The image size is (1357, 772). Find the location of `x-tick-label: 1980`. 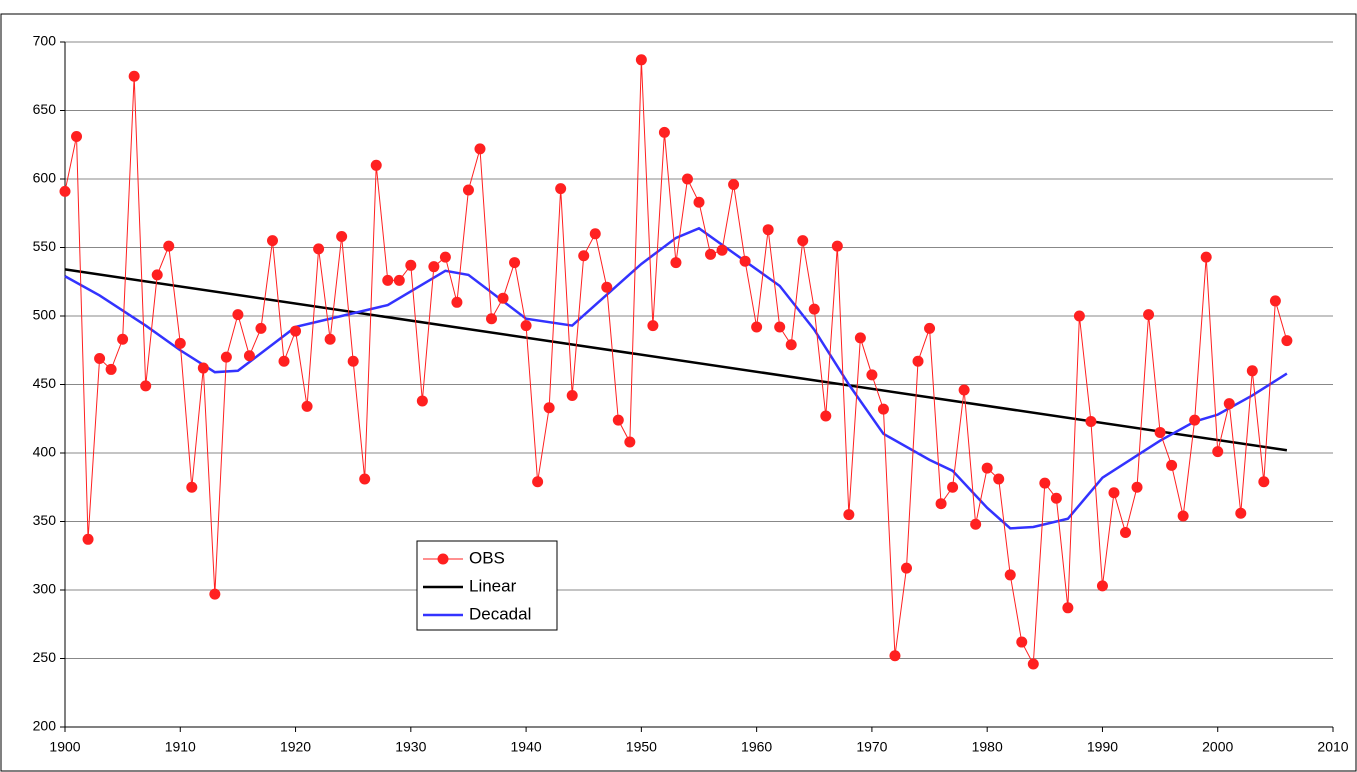

x-tick-label: 1980 is located at coordinates (987, 747).